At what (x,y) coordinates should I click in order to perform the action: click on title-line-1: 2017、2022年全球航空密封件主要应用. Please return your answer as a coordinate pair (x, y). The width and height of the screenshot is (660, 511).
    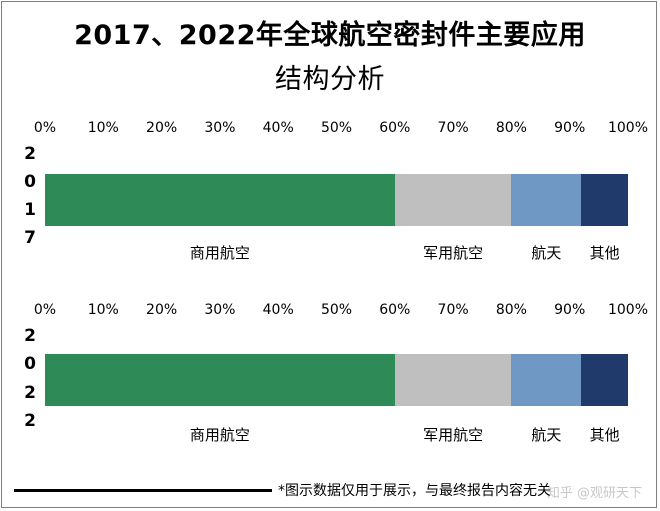
    Looking at the image, I should click on (330, 35).